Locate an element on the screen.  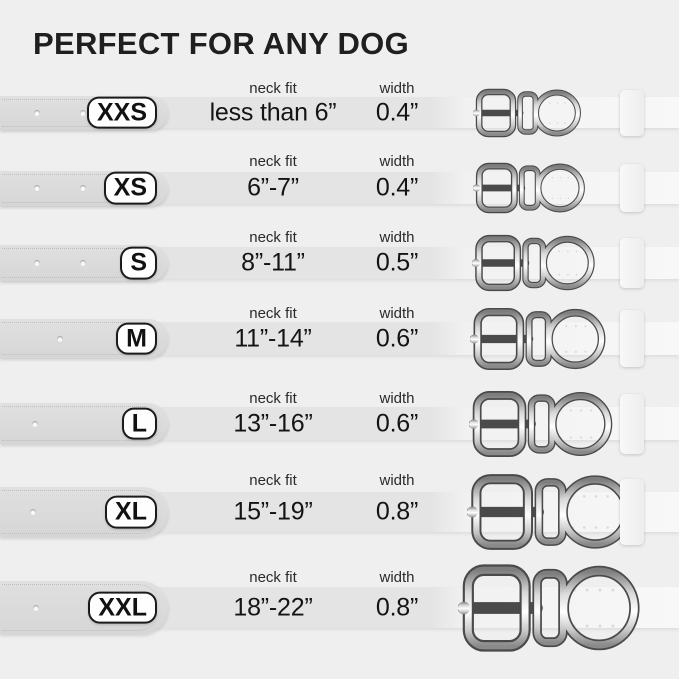
neck-fit-value: 18”-22” is located at coordinates (273, 607).